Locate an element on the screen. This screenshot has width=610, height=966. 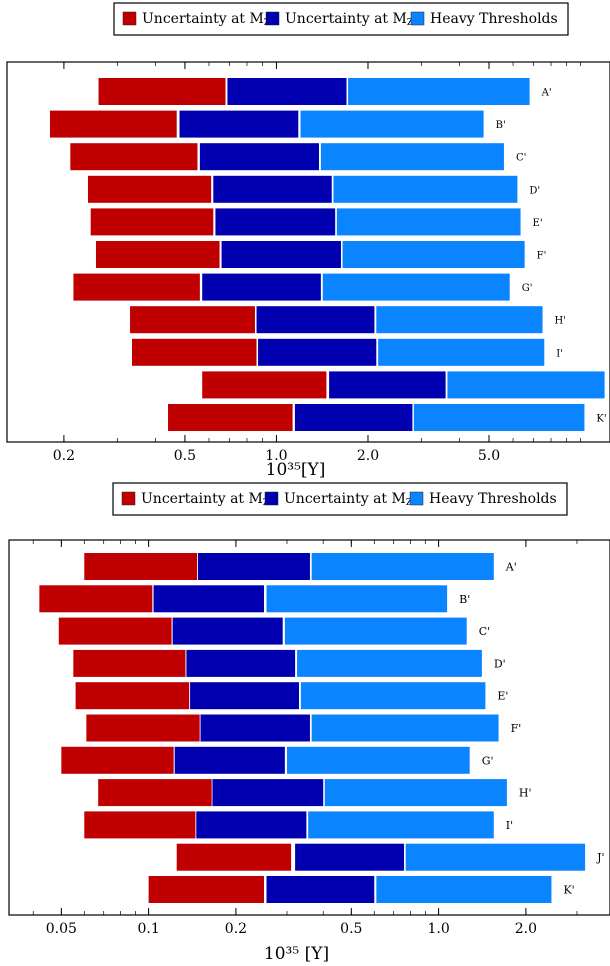
x-axis-label: 10³⁵ [Y] is located at coordinates (296, 954).